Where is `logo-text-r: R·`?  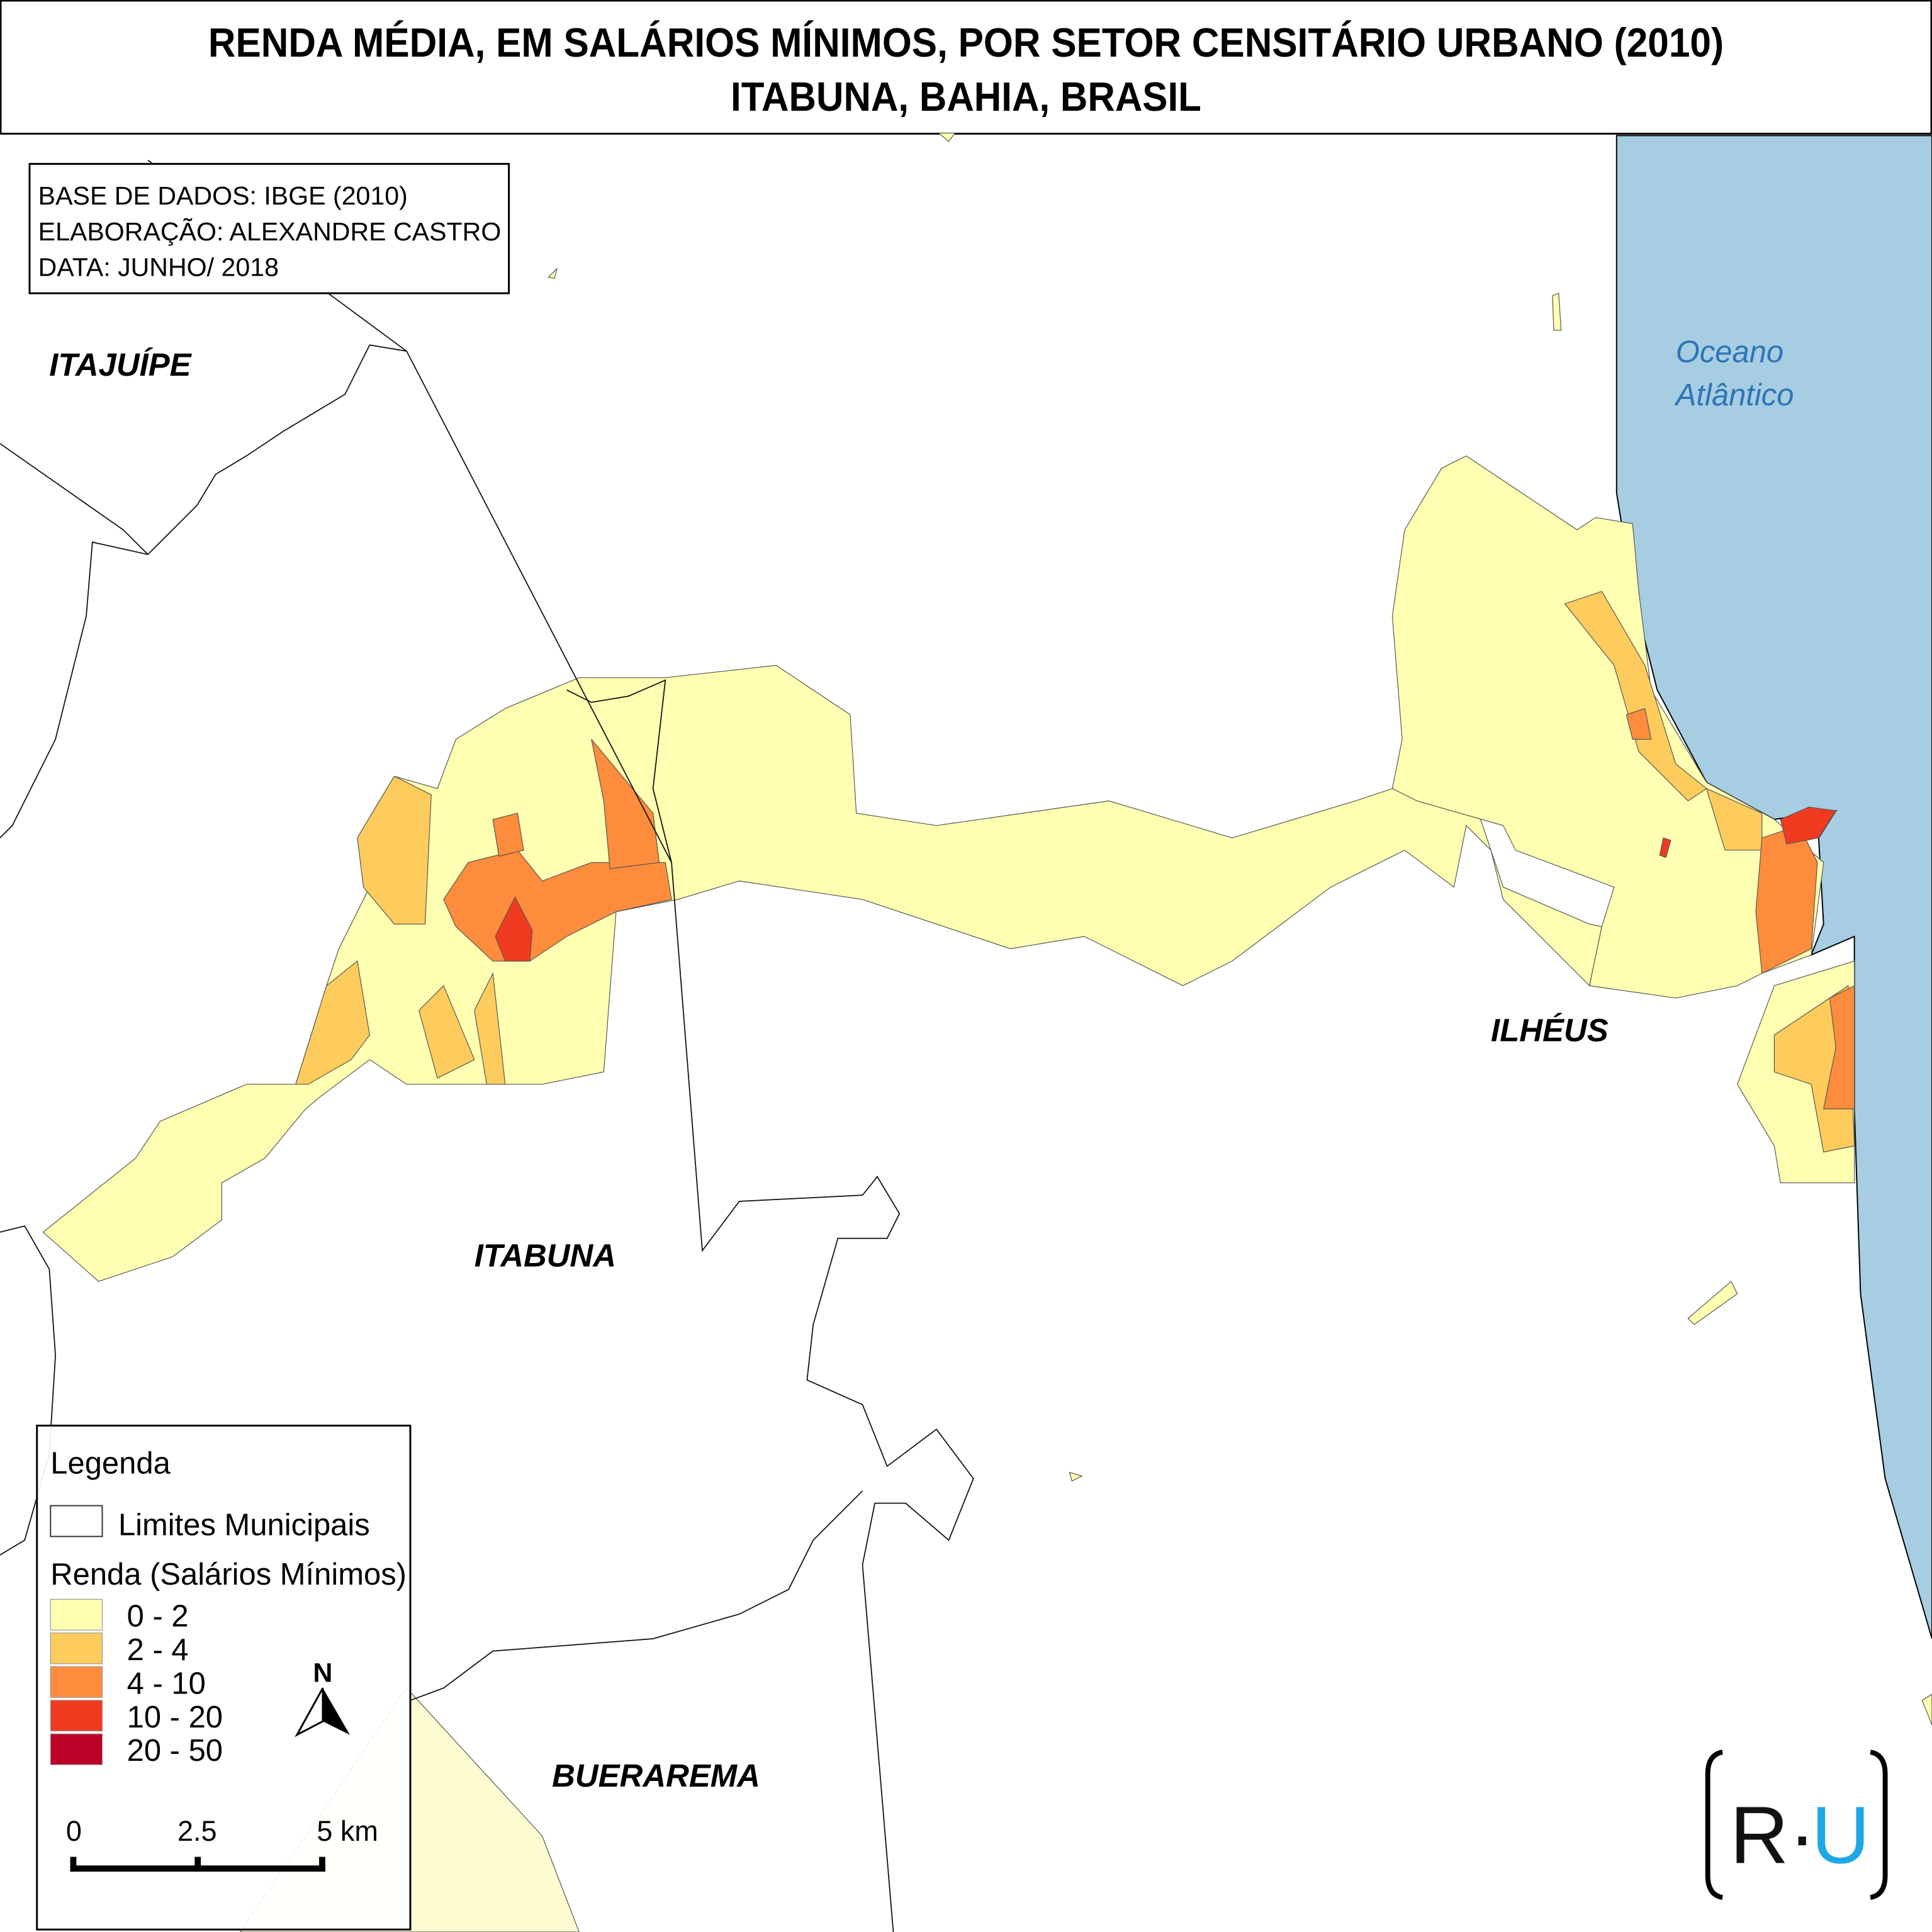 logo-text-r: R· is located at coordinates (1773, 1835).